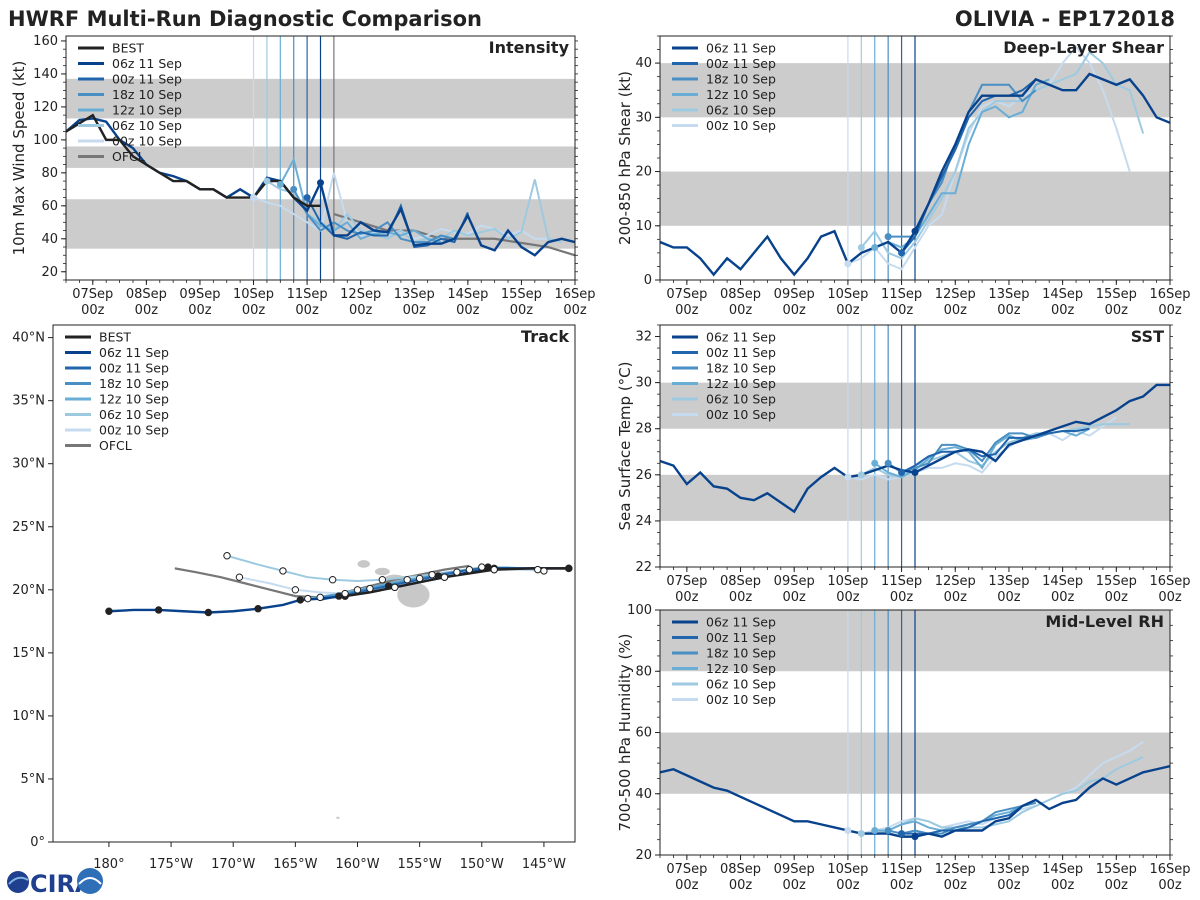  I want to click on shear-x-tick-label-date: 14Sep, so click(1062, 294).